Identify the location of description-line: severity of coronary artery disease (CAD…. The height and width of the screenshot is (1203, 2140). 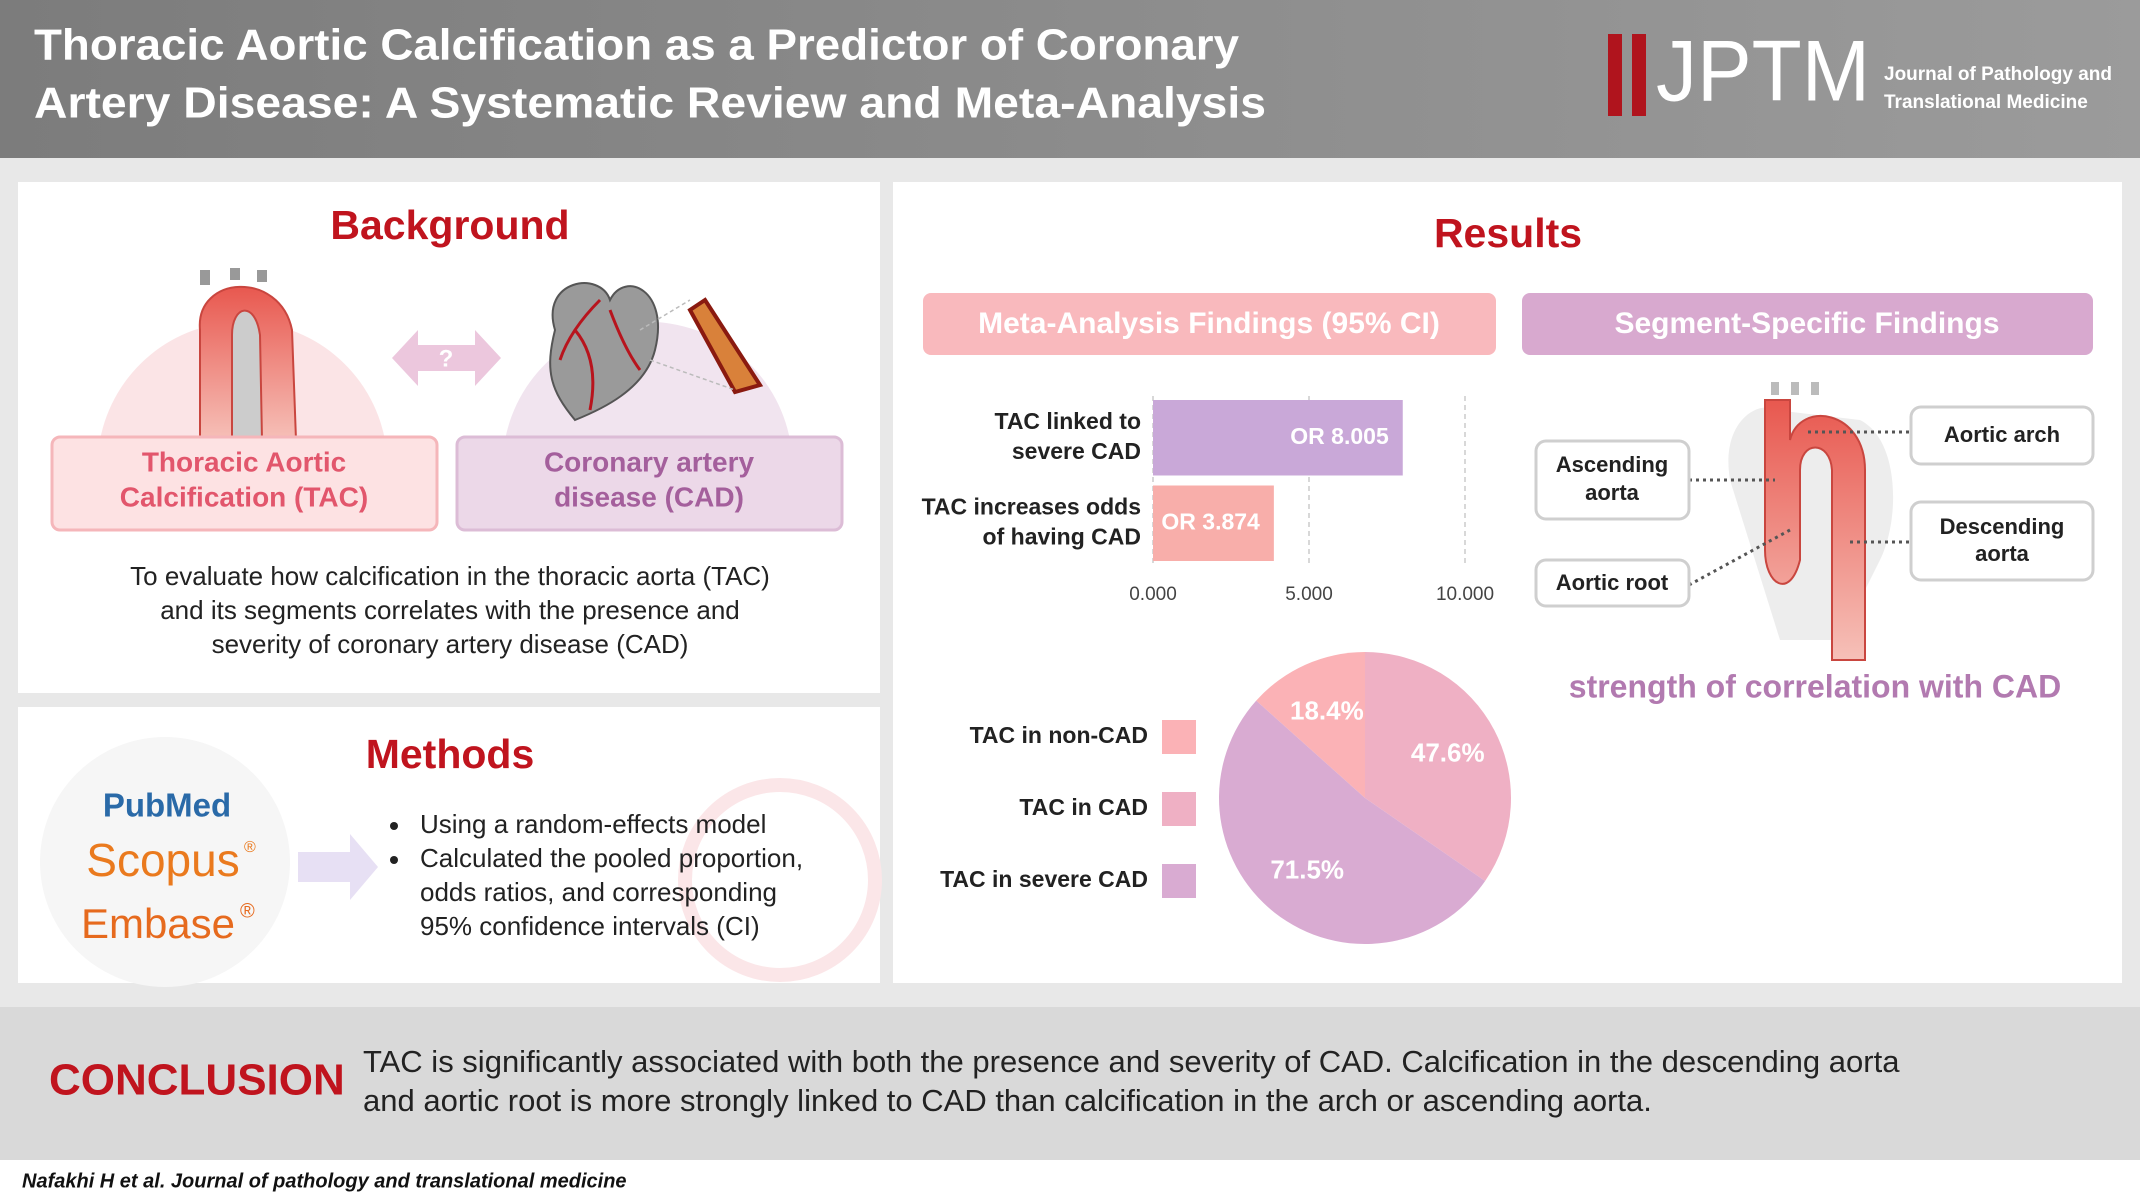
(450, 644).